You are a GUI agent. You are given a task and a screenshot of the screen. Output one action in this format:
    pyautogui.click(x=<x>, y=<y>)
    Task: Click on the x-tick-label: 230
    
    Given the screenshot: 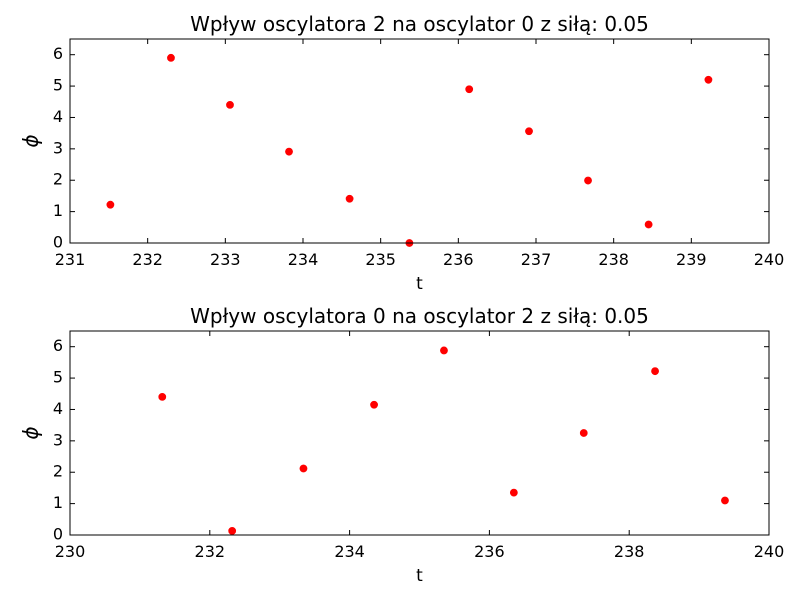 What is the action you would take?
    pyautogui.click(x=70, y=551)
    